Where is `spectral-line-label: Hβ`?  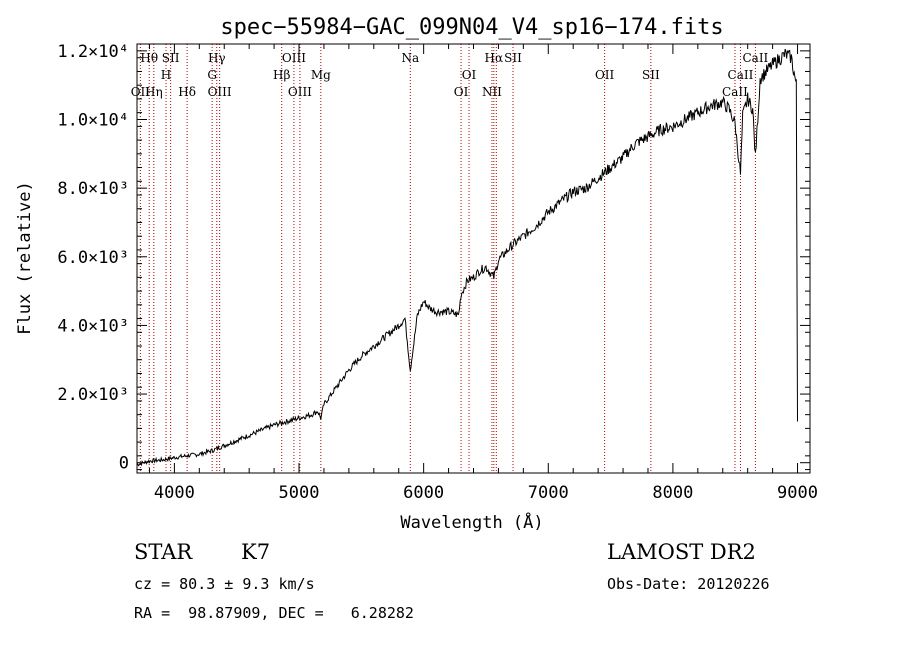 spectral-line-label: Hβ is located at coordinates (281, 75).